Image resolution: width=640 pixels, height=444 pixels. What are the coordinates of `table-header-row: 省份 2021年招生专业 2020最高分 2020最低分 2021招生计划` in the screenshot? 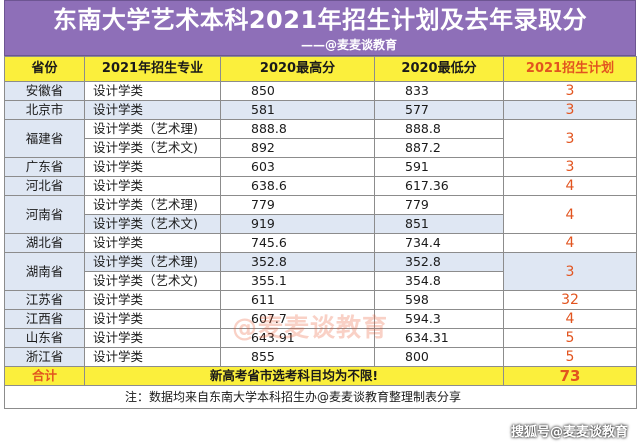 It's located at (320, 69).